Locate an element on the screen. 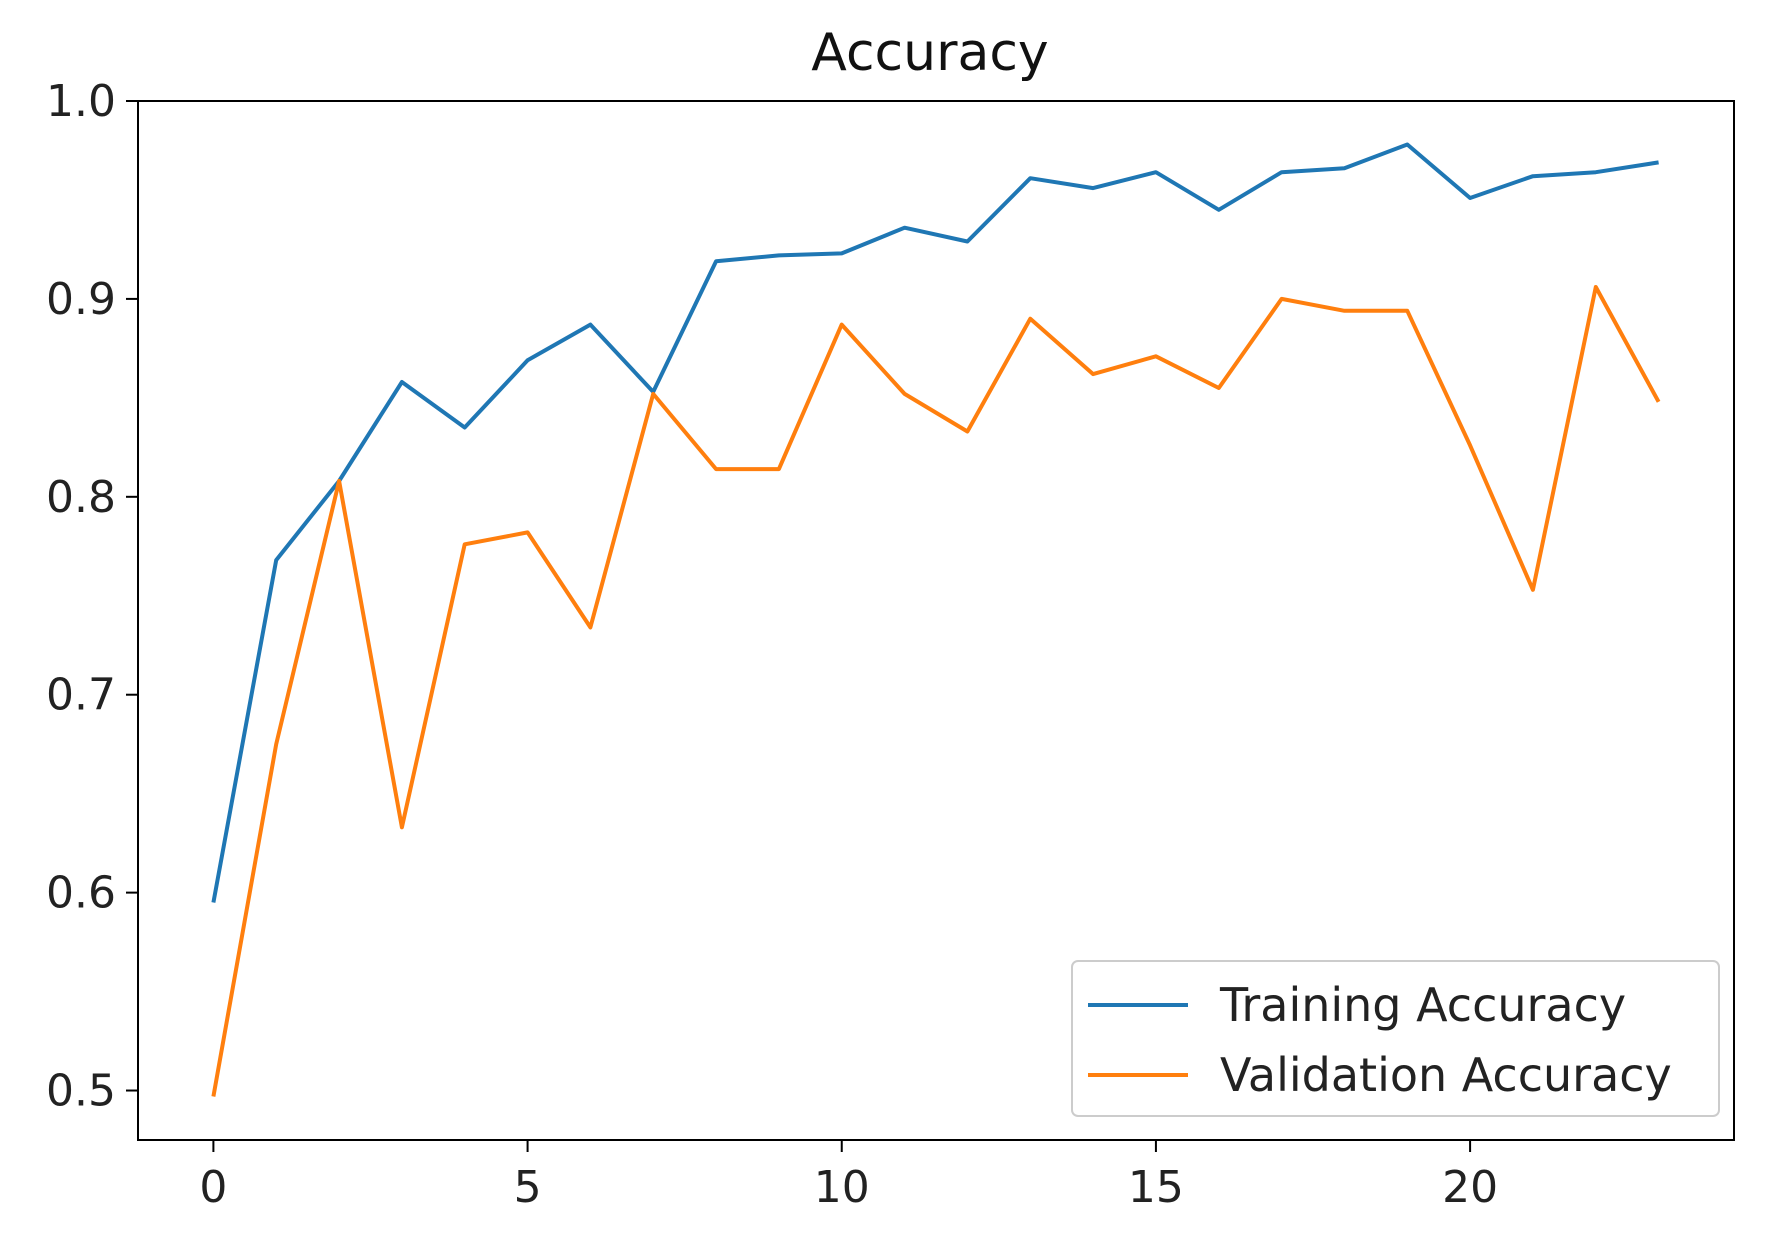 The width and height of the screenshot is (1768, 1244). legend-box is located at coordinates (1395, 1038).